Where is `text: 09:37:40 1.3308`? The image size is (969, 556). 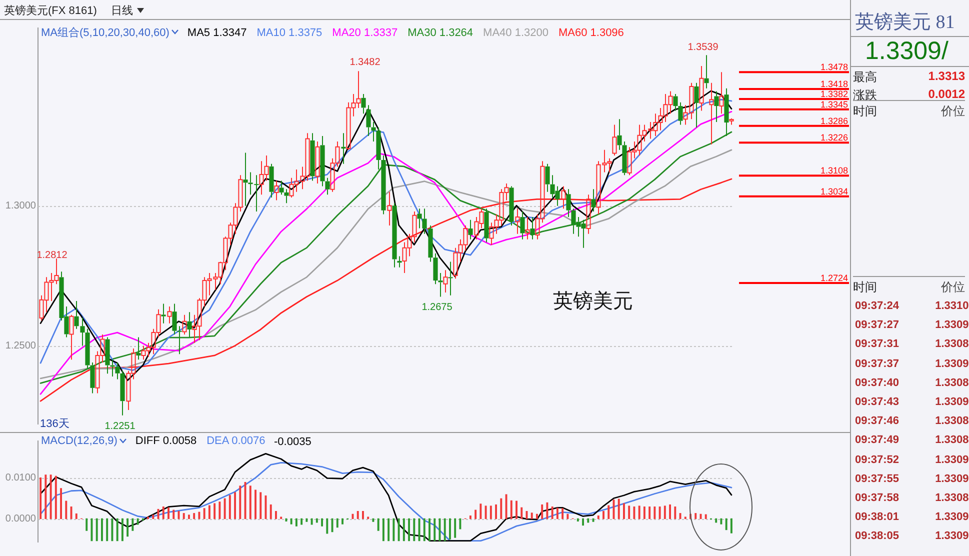
text: 09:37:40 1.3308 is located at coordinates (912, 382).